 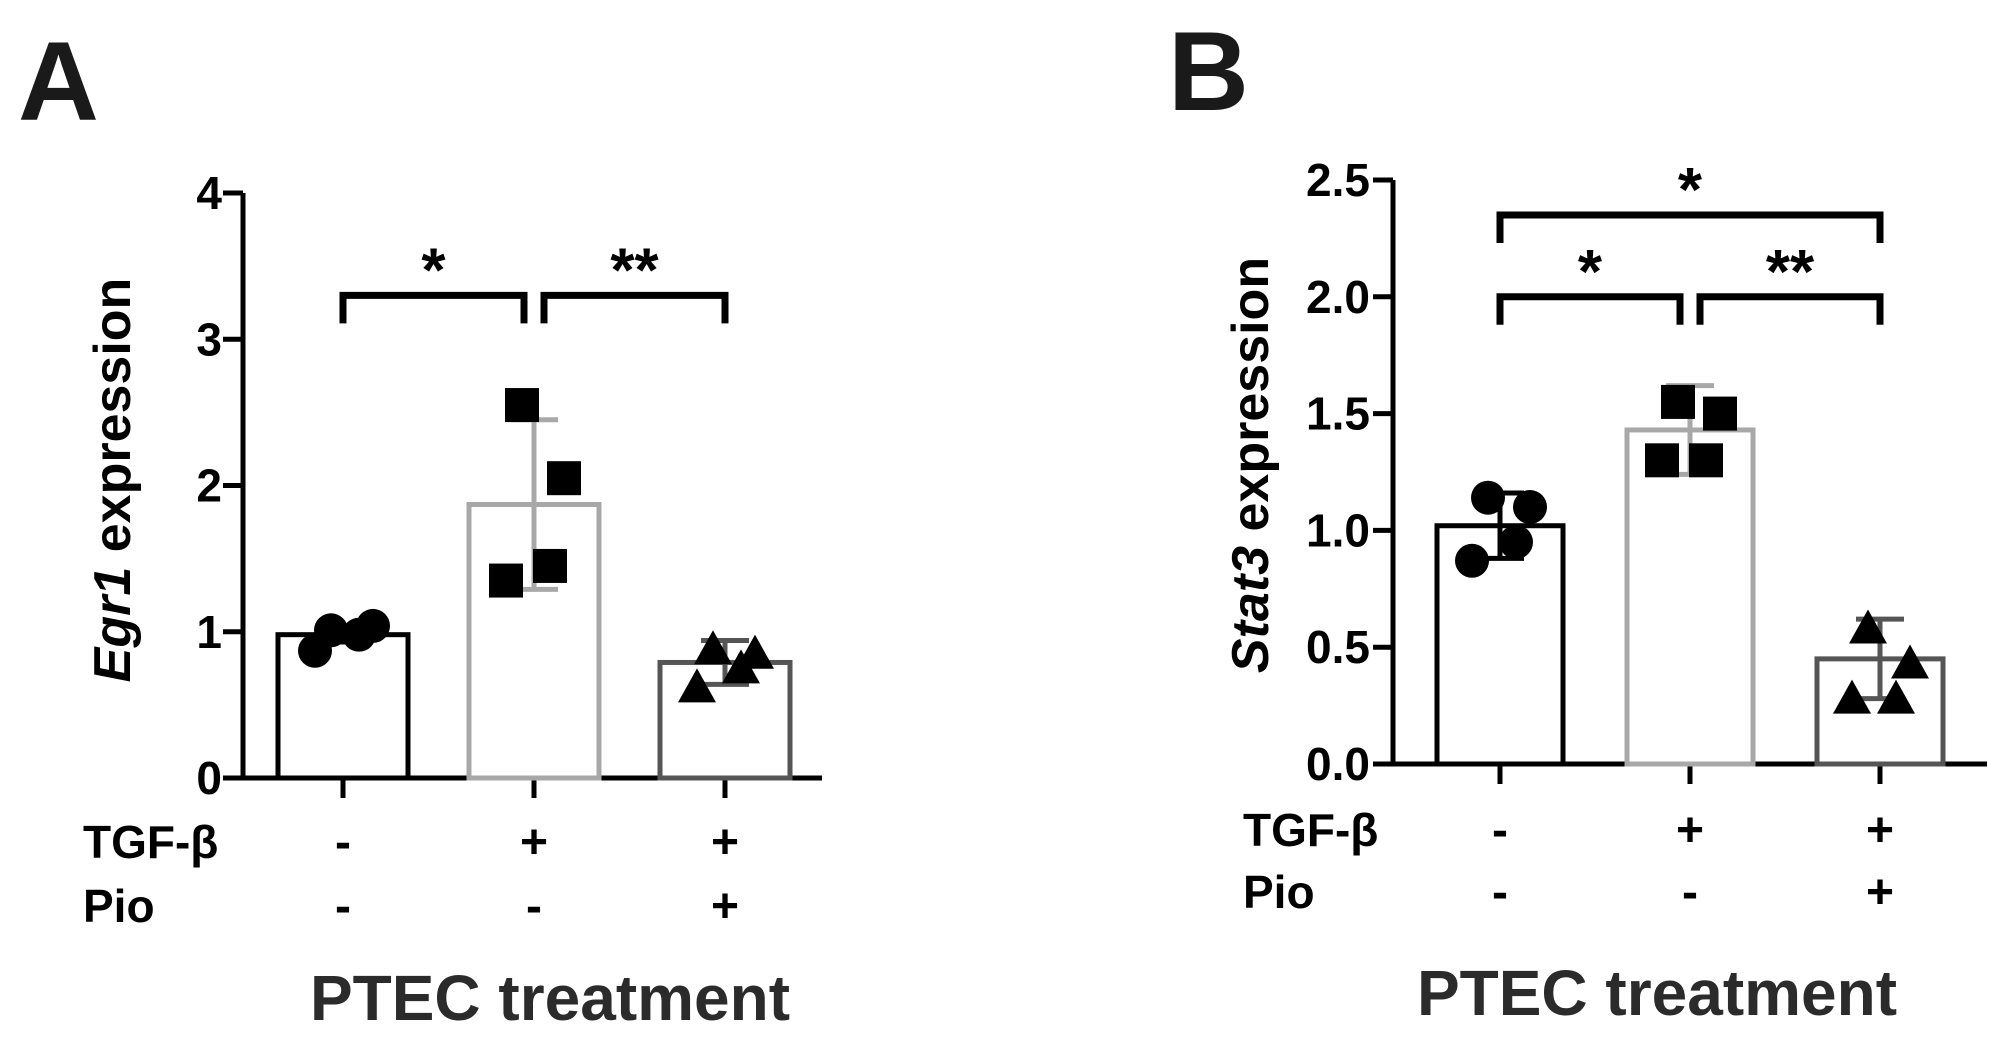 I want to click on panel-label: B, so click(x=1208, y=71).